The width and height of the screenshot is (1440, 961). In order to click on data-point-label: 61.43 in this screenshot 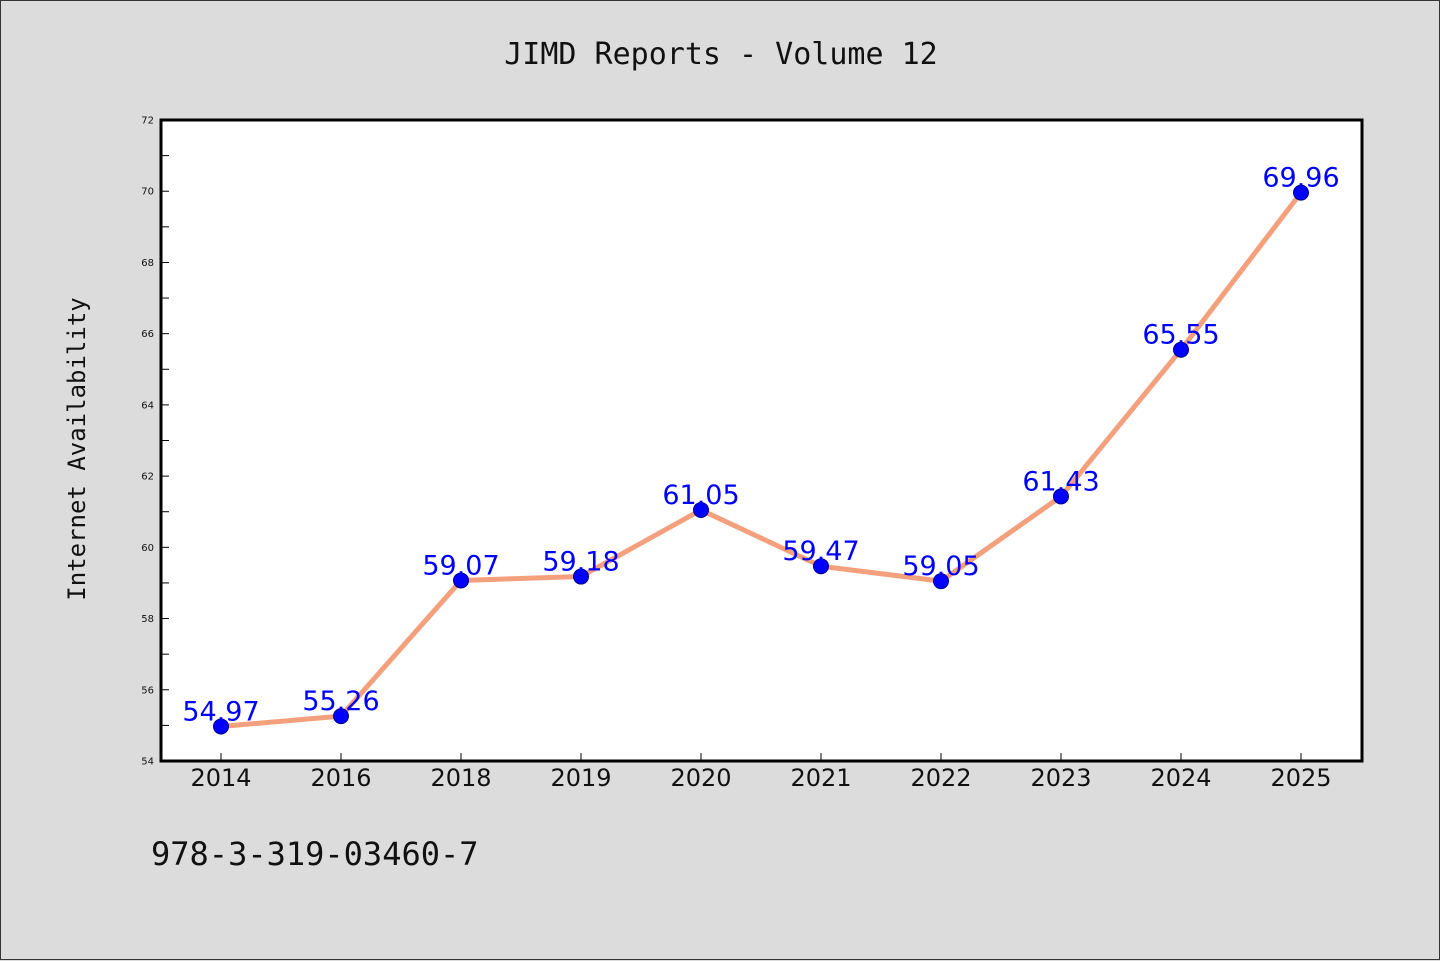, I will do `click(1060, 481)`.